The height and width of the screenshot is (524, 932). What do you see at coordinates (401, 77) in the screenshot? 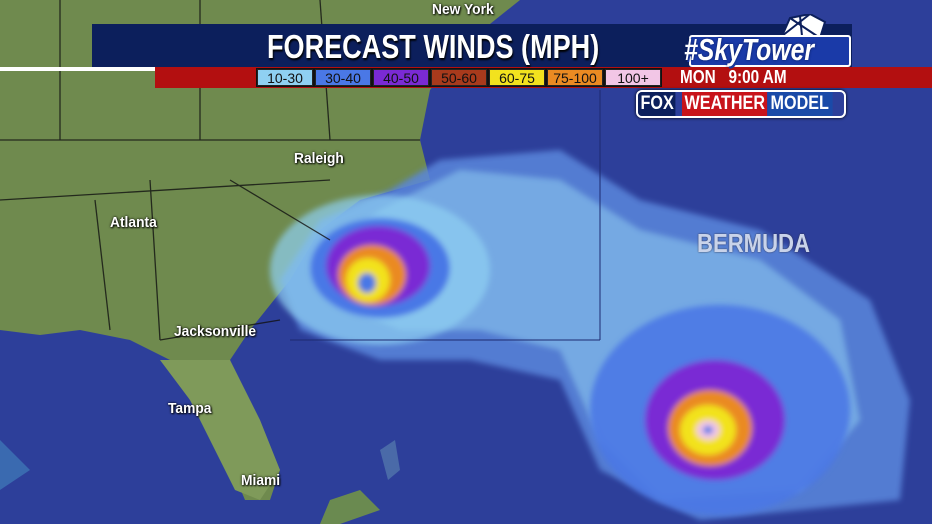
I see `legend-item: 40-50` at bounding box center [401, 77].